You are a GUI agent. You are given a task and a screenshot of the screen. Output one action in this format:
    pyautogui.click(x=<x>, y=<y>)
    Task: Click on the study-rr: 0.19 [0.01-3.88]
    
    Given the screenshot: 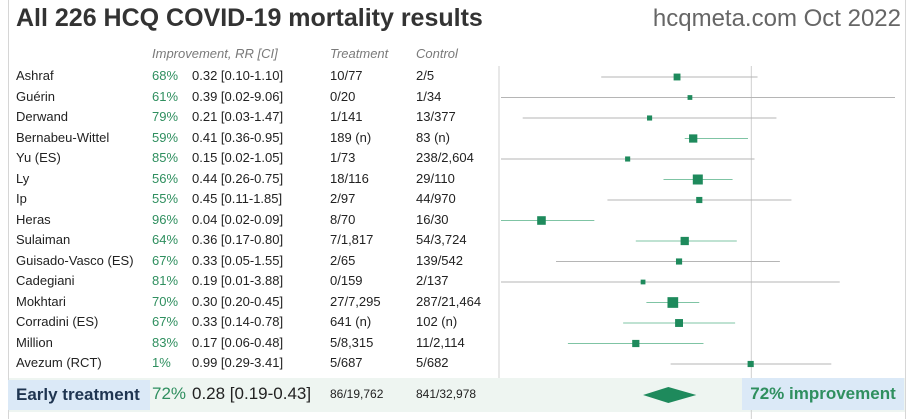 What is the action you would take?
    pyautogui.click(x=238, y=280)
    